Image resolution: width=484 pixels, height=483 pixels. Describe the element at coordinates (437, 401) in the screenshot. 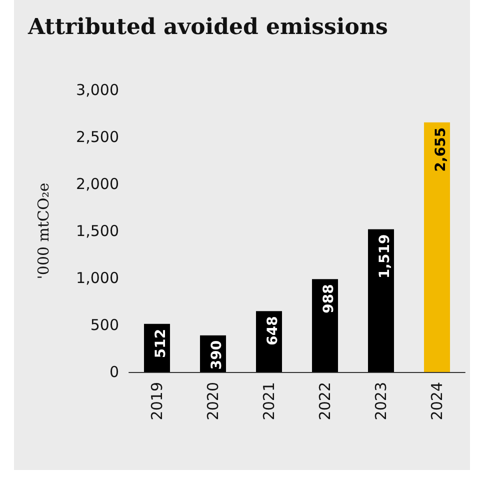

I see `x-tick-label: 2024` at that location.